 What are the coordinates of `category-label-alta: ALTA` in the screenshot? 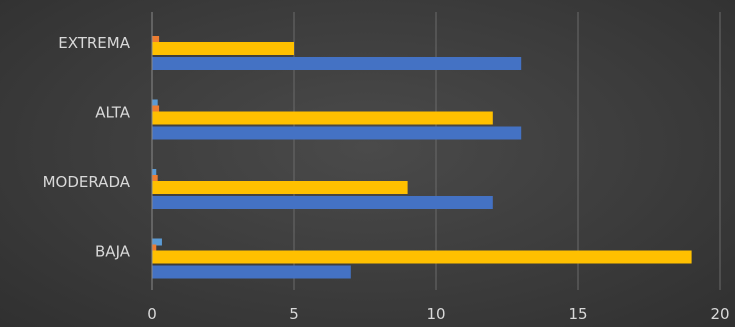 It's located at (113, 113).